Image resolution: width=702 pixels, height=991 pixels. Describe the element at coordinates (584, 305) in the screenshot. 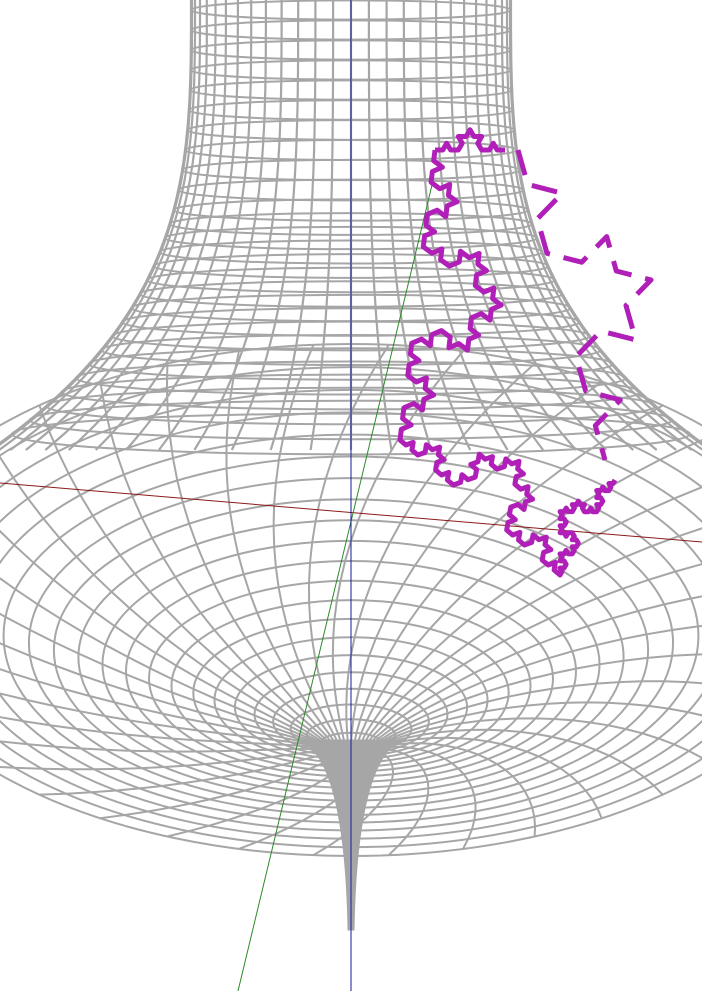

I see `koch-curve-occluded-segment` at that location.